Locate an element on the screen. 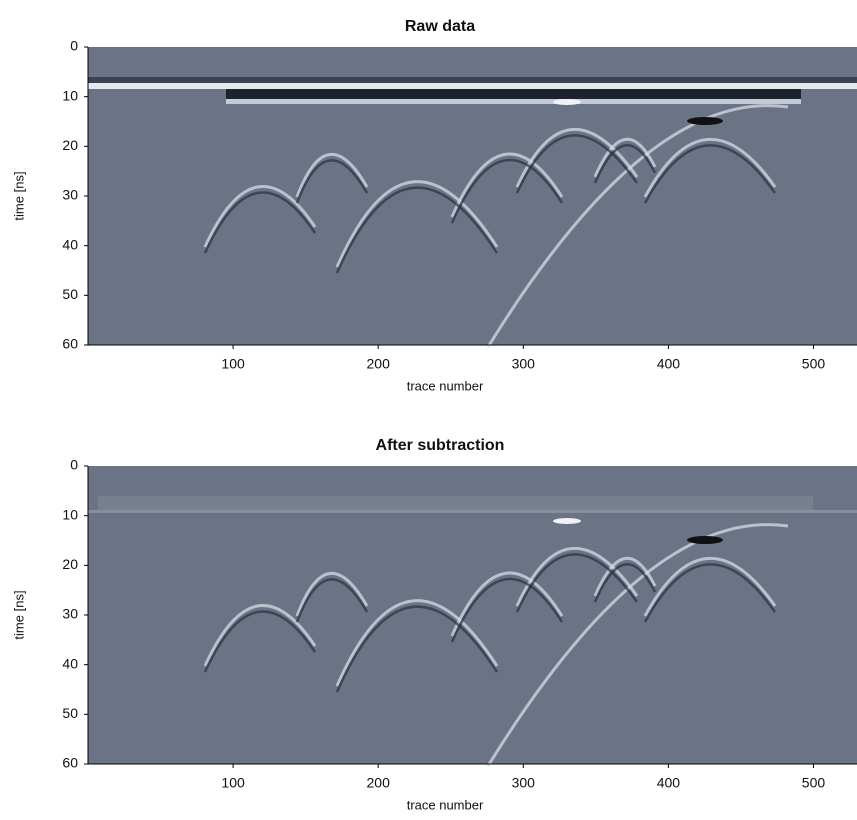  chart-title: After subtraction is located at coordinates (440, 445).